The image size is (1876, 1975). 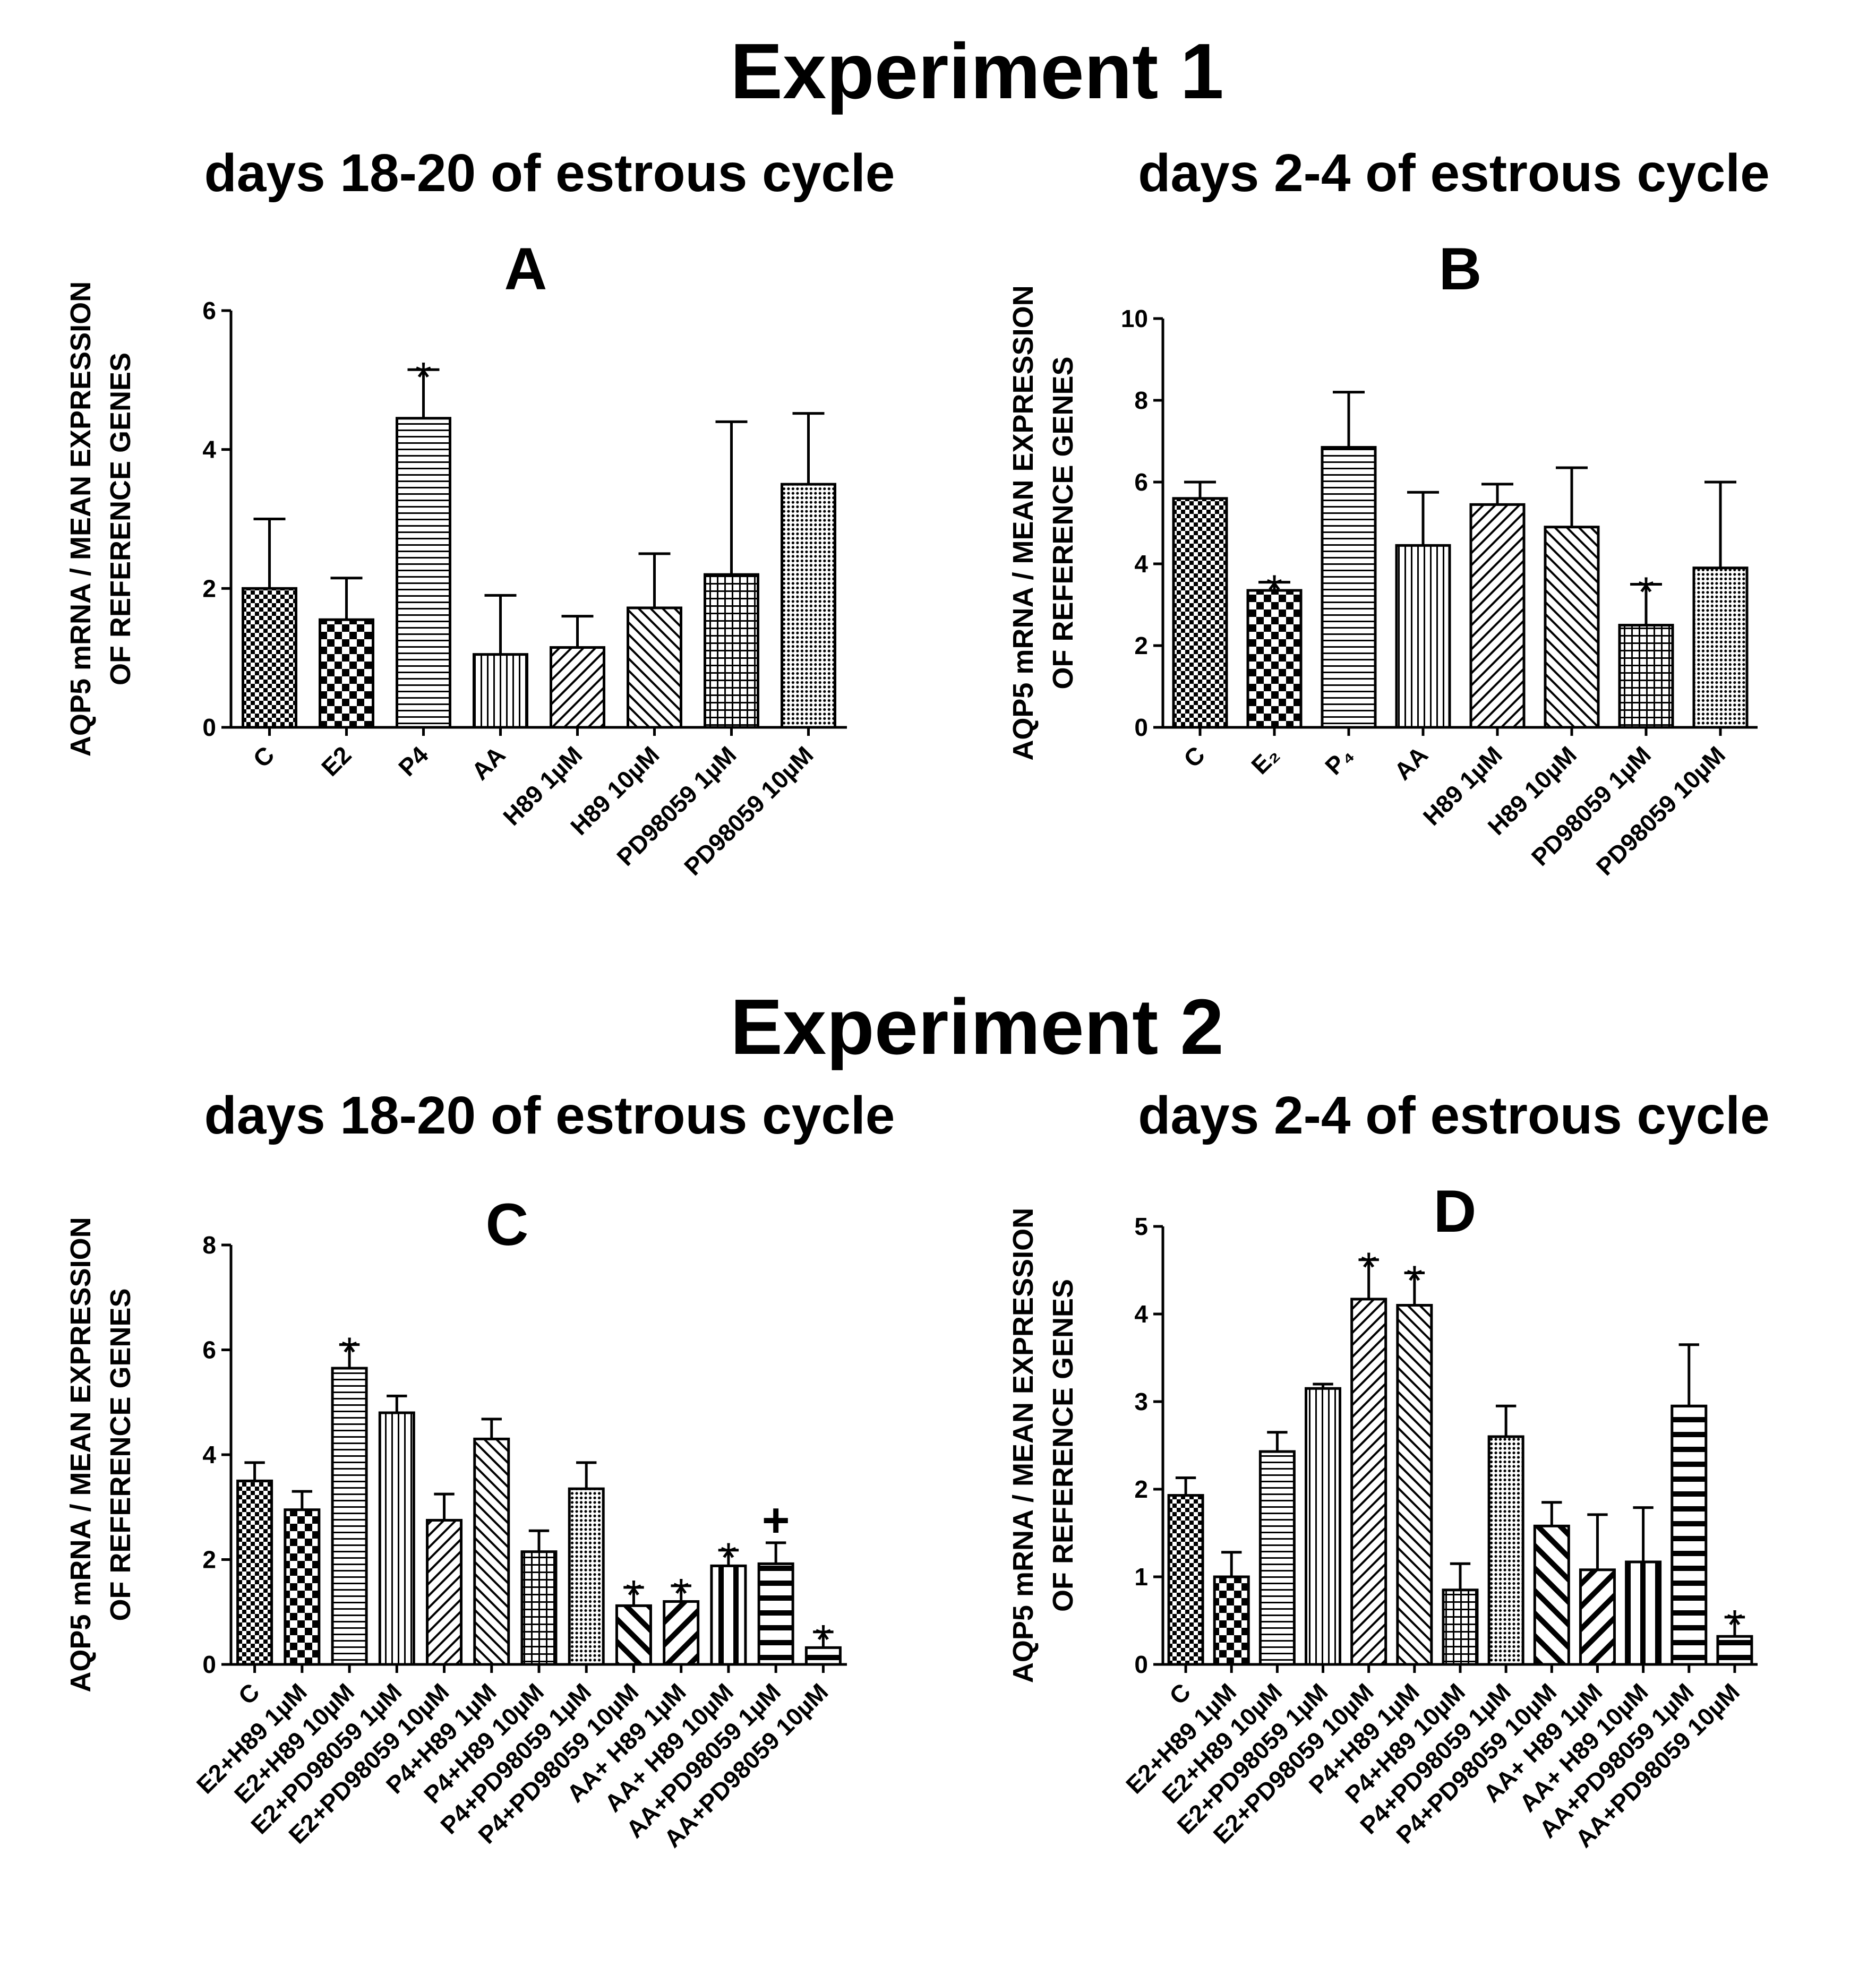 What do you see at coordinates (507, 1224) in the screenshot?
I see `panel-letter: C` at bounding box center [507, 1224].